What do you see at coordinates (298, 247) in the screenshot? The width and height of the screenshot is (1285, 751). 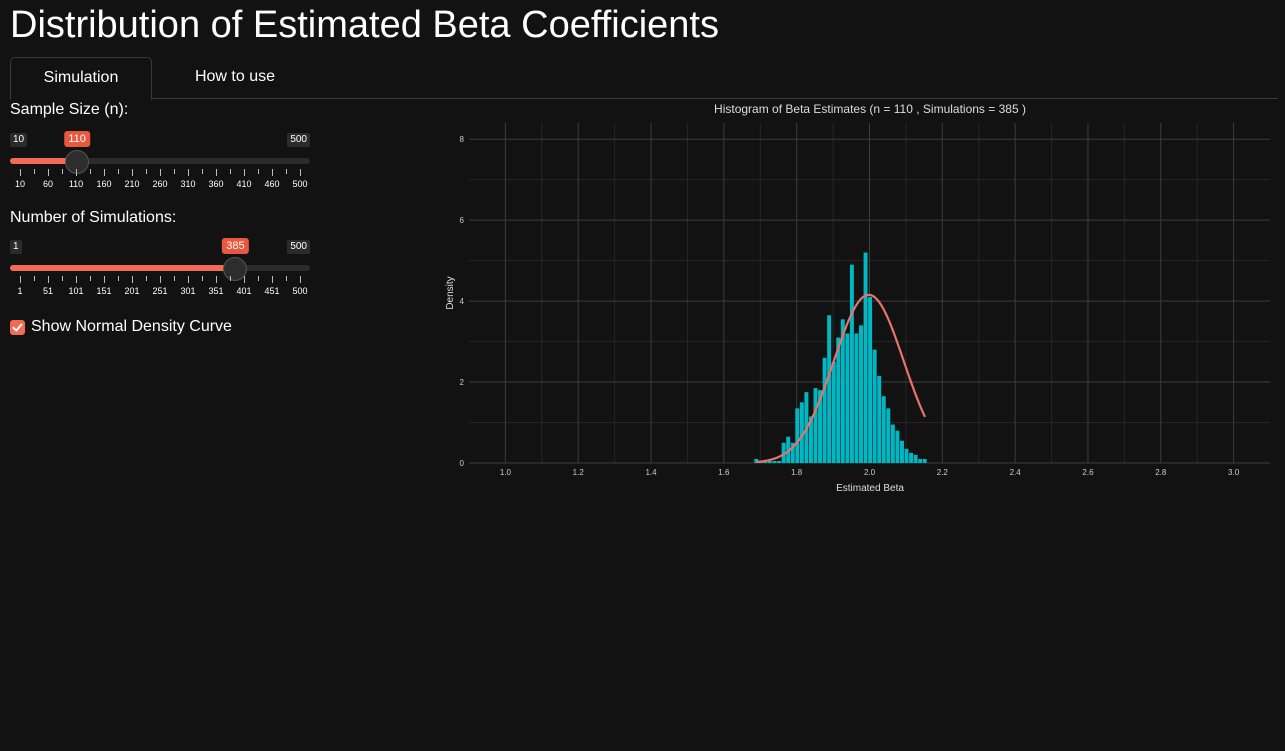 I see `slider-max-label: 500` at bounding box center [298, 247].